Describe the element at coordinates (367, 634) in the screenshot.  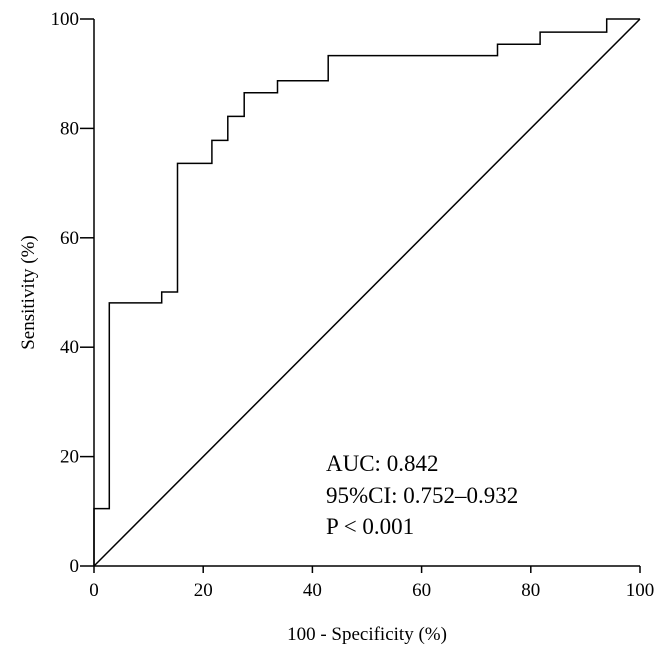
I see `x-axis-label: 100 - Specificity (%)` at that location.